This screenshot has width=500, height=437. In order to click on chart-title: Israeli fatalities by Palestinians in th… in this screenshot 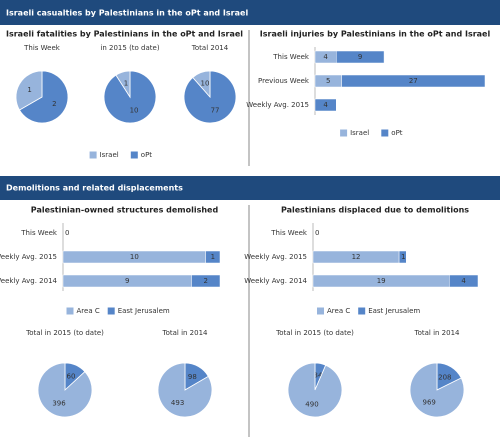, I will do `click(124, 34)`.